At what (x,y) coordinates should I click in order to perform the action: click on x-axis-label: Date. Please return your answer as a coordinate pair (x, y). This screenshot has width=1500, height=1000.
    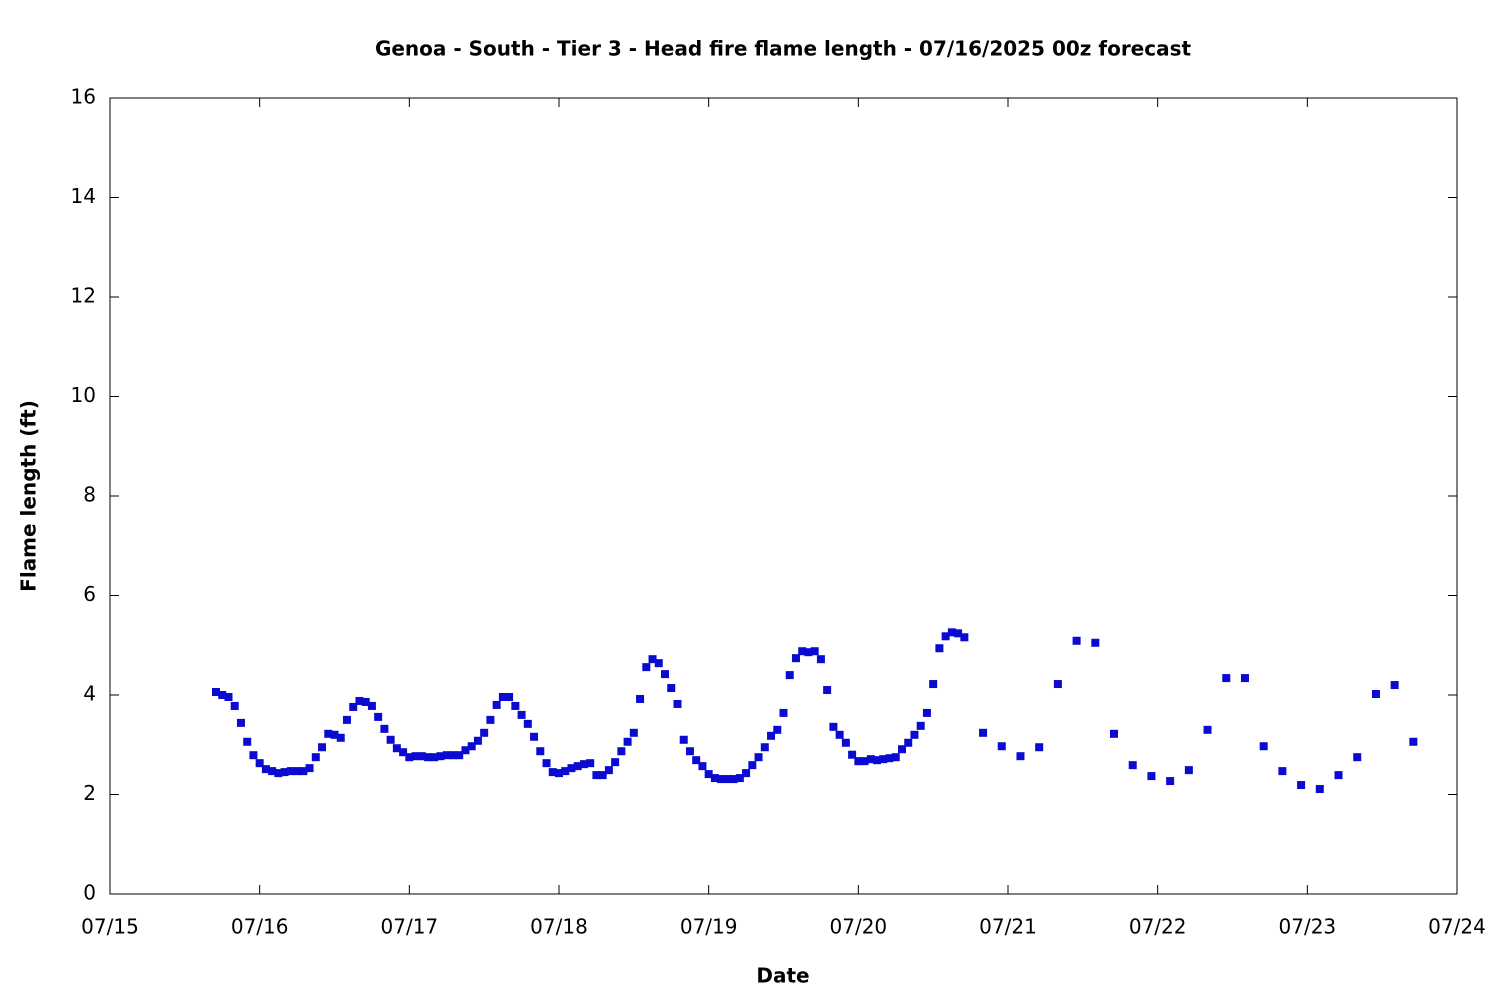
    Looking at the image, I should click on (782, 976).